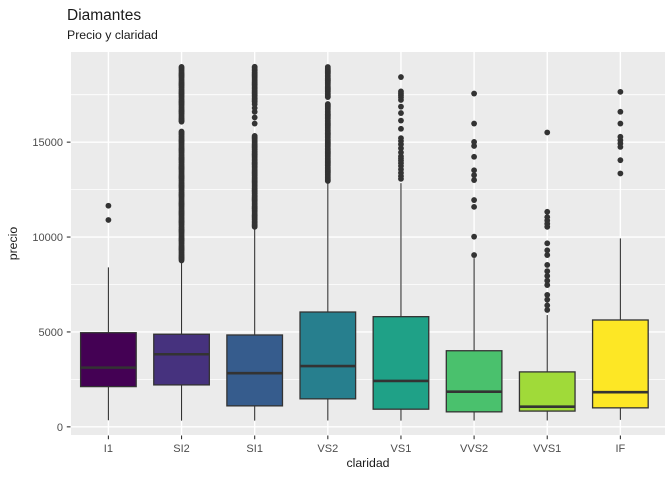 This screenshot has width=672, height=480. Describe the element at coordinates (13, 244) in the screenshot. I see `y-axis-title: precio` at that location.